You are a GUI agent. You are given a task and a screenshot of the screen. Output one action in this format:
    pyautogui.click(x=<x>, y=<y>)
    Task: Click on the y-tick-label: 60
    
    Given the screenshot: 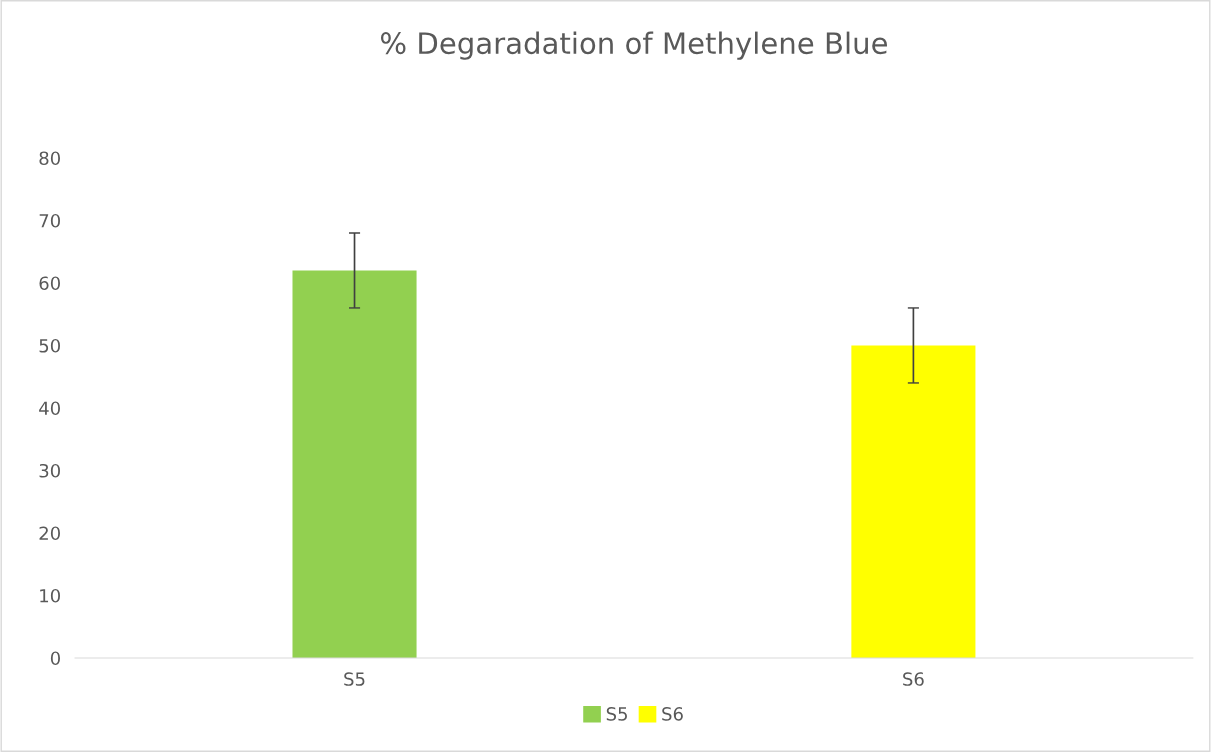 What is the action you would take?
    pyautogui.click(x=49, y=283)
    